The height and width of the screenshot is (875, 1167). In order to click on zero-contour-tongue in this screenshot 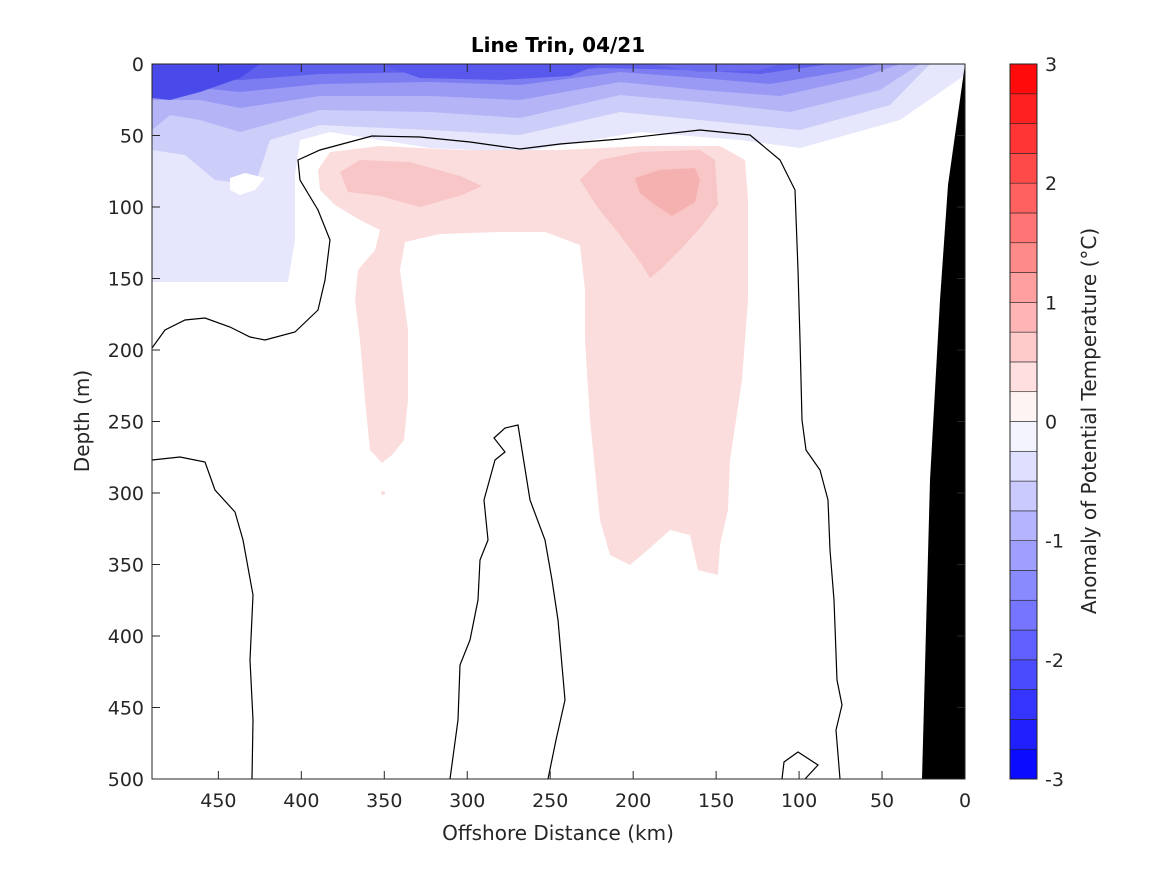, I will do `click(507, 601)`.